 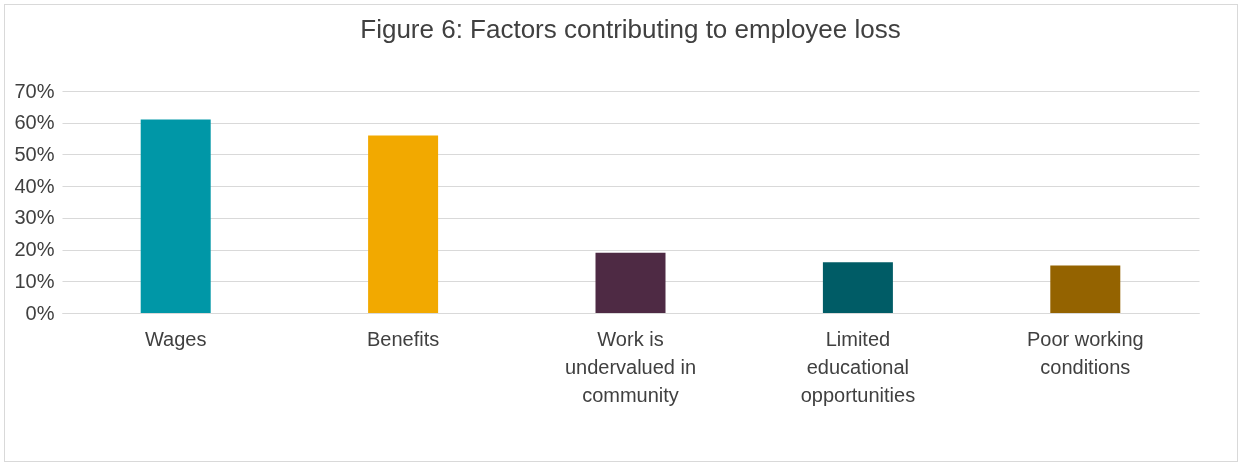 What do you see at coordinates (40, 312) in the screenshot?
I see `y-tick-label: 0%` at bounding box center [40, 312].